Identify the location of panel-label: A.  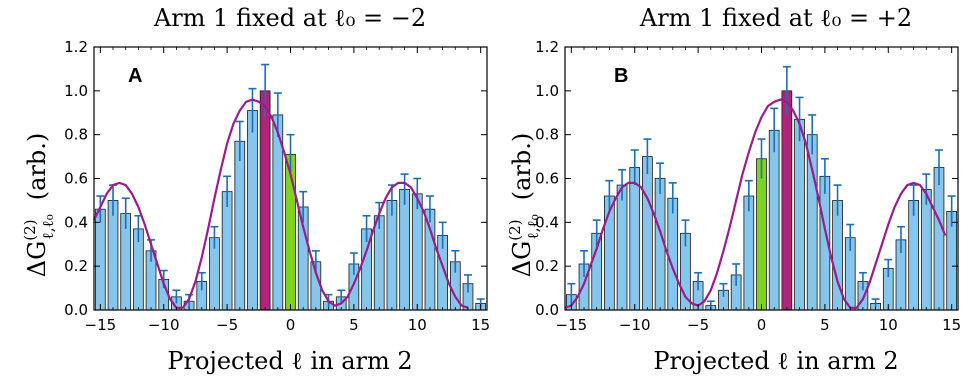
(135, 76).